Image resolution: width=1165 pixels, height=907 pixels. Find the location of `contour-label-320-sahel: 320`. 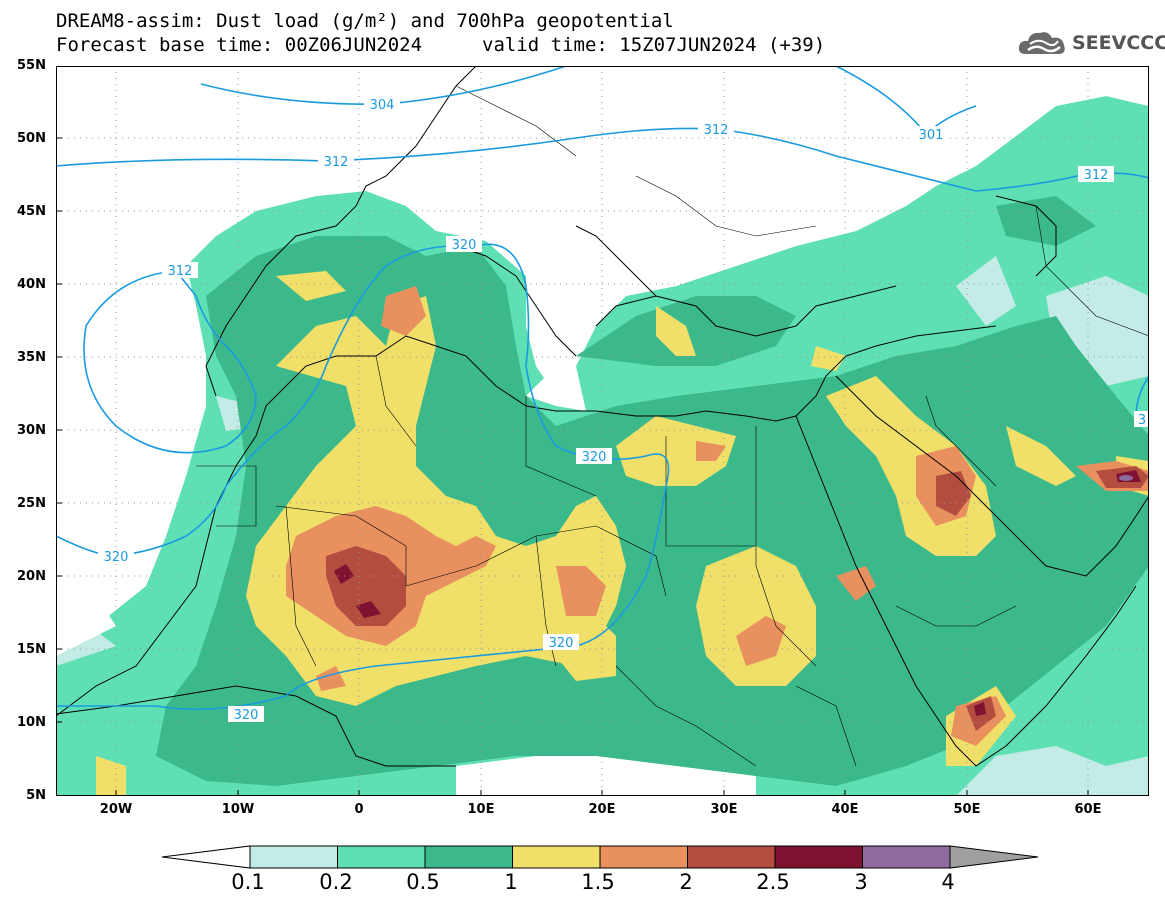

contour-label-320-sahel: 320 is located at coordinates (561, 643).